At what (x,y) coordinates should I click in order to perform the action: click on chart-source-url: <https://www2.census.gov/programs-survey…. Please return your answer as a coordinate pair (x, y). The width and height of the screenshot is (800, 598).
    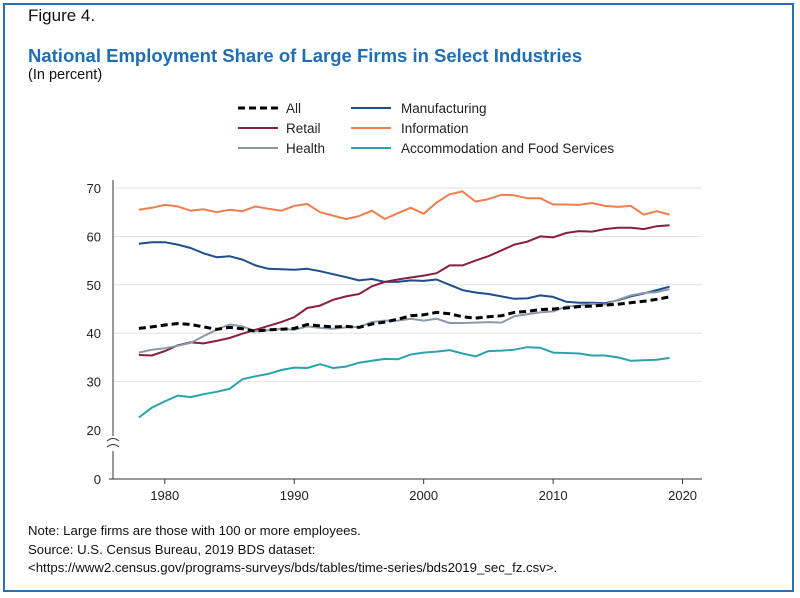
    Looking at the image, I should click on (293, 567).